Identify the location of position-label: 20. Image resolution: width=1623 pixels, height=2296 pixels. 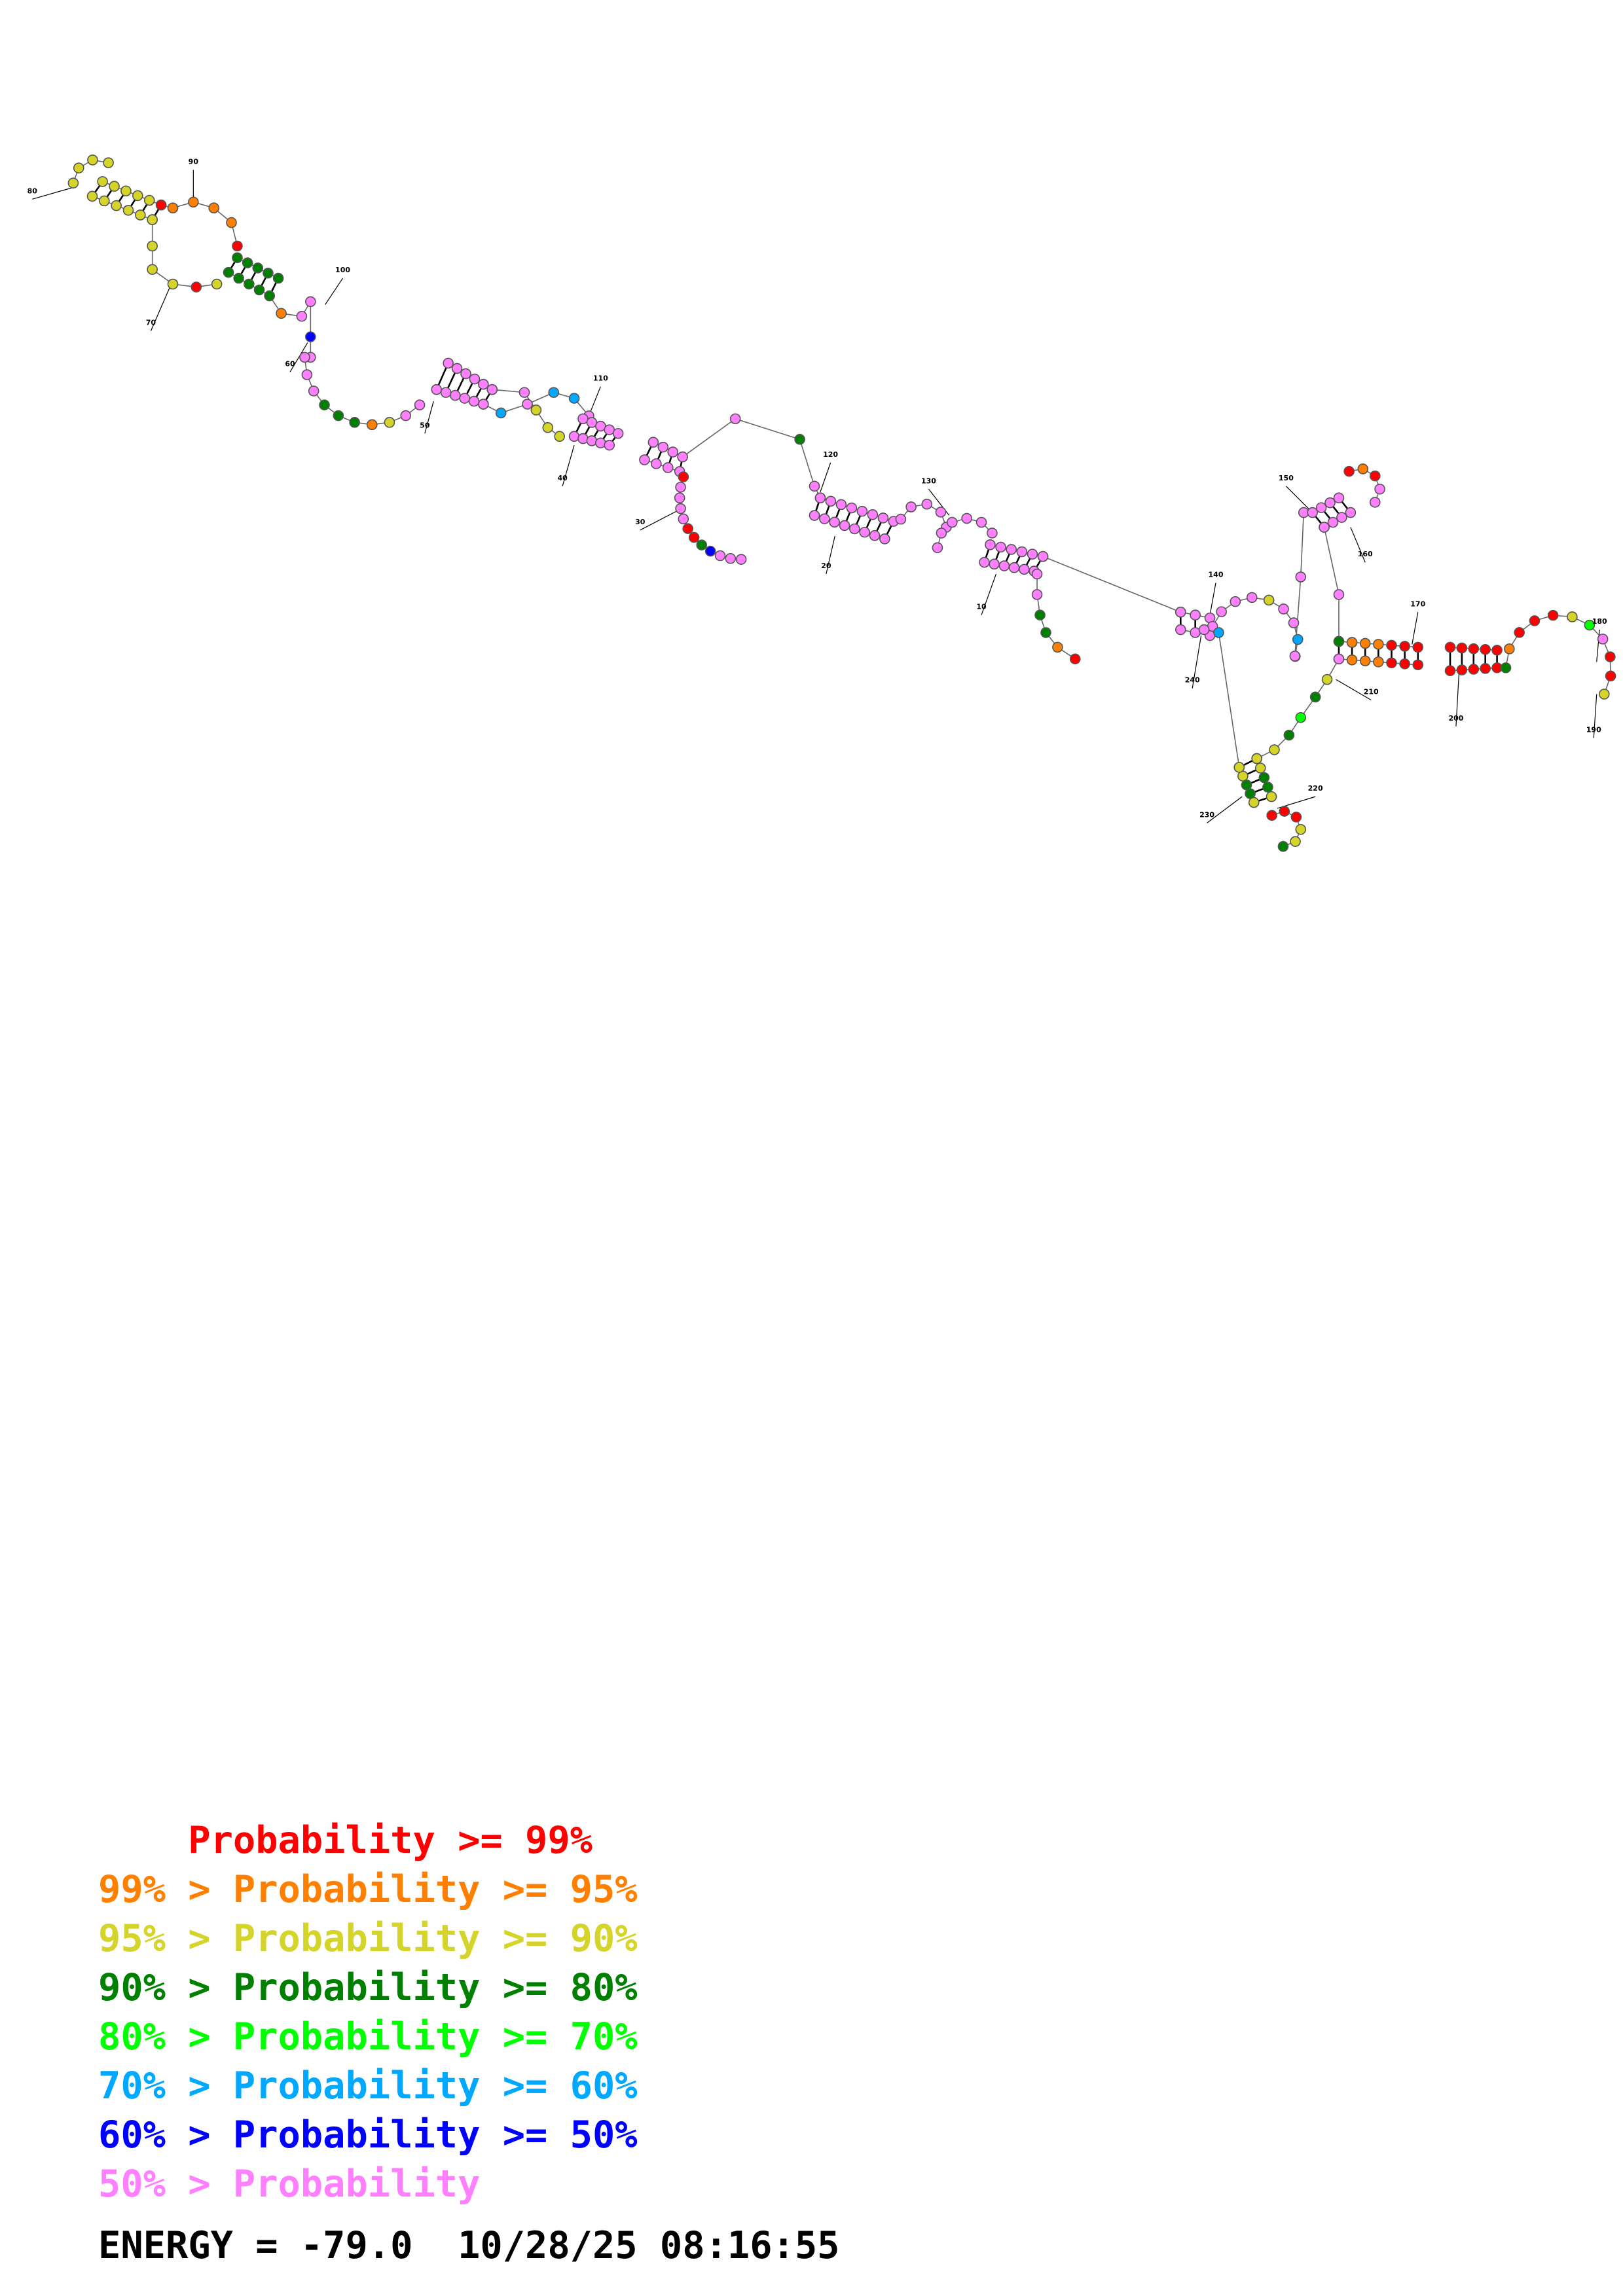
(826, 566).